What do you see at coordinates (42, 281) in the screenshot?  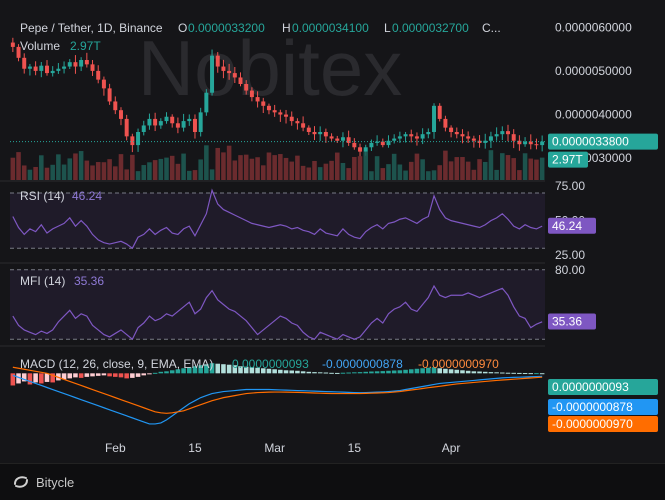 I see `mfi-label: MFI (14)` at bounding box center [42, 281].